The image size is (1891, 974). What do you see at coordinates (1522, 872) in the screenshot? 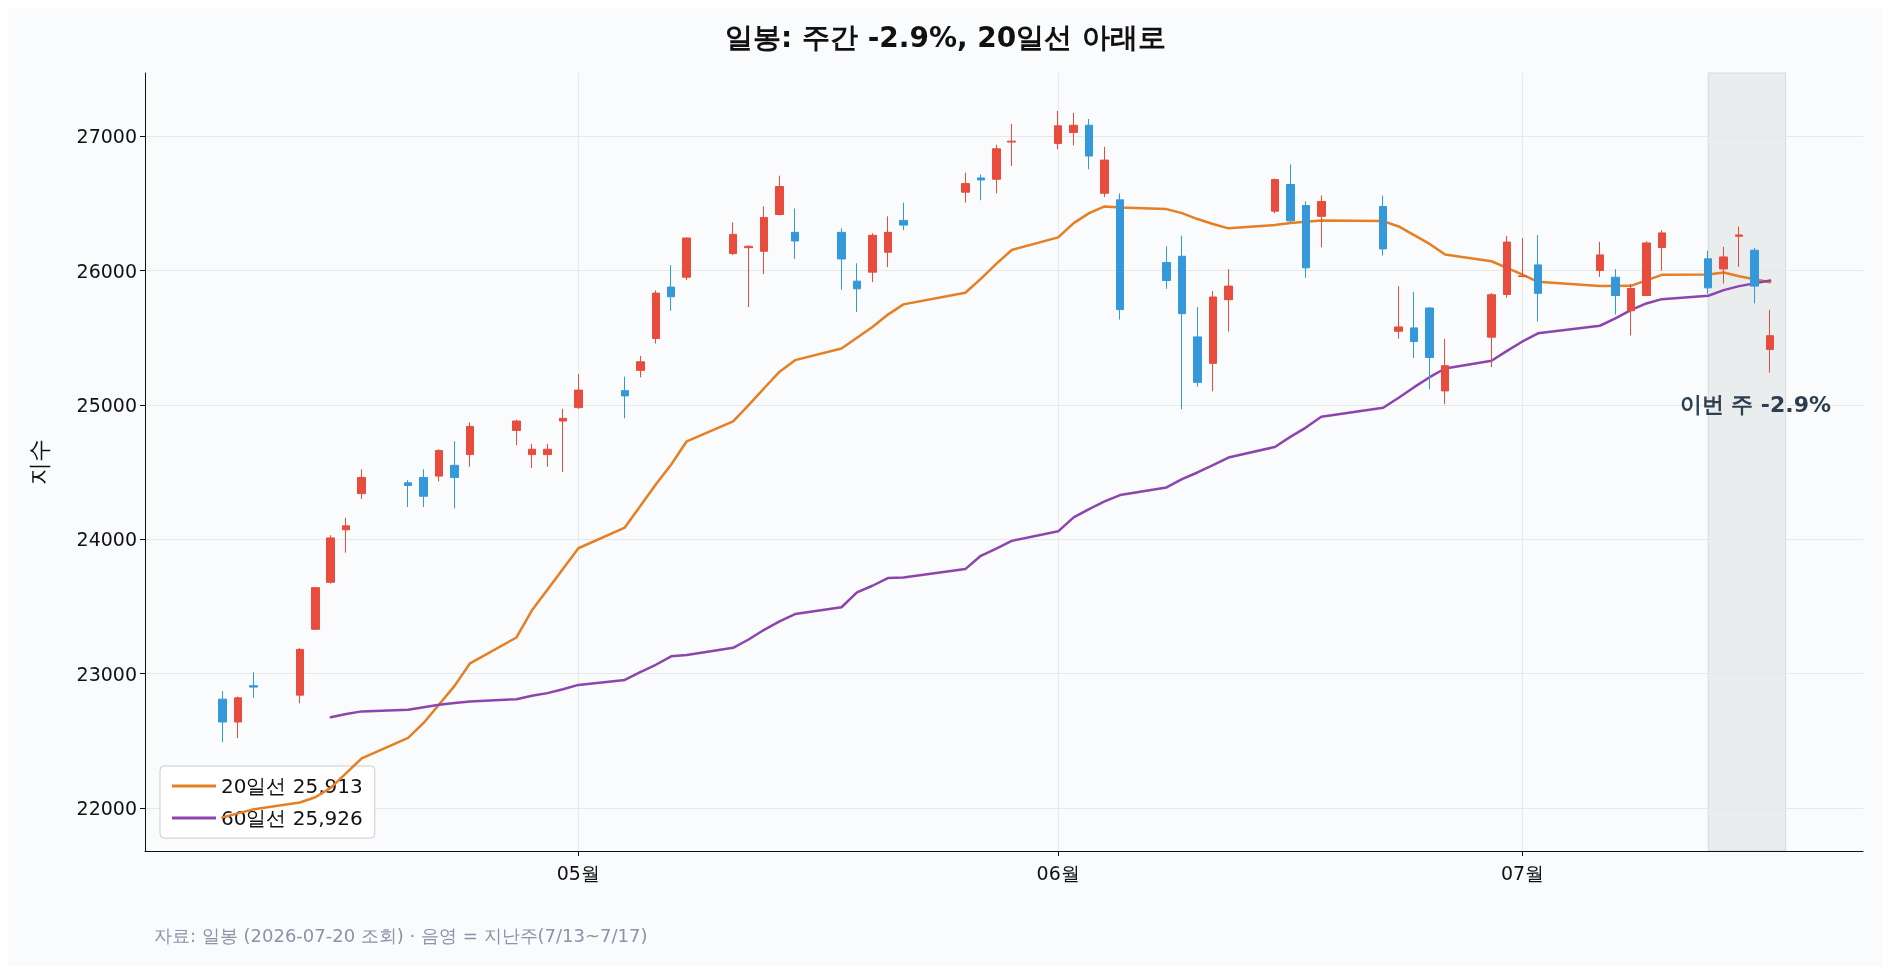
I see `x-tick-label: 07월` at bounding box center [1522, 872].